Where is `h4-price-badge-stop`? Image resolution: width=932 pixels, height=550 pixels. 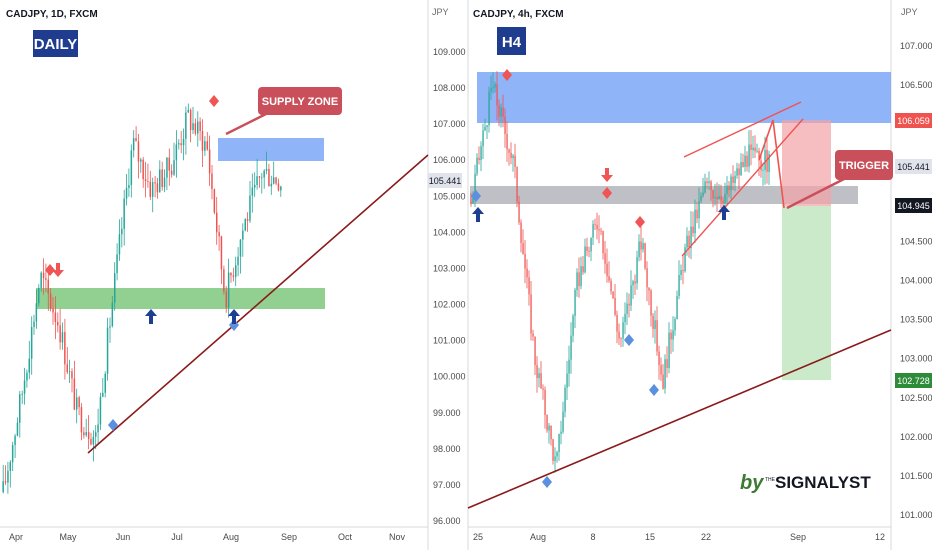
h4-price-badge-stop is located at coordinates (913, 120).